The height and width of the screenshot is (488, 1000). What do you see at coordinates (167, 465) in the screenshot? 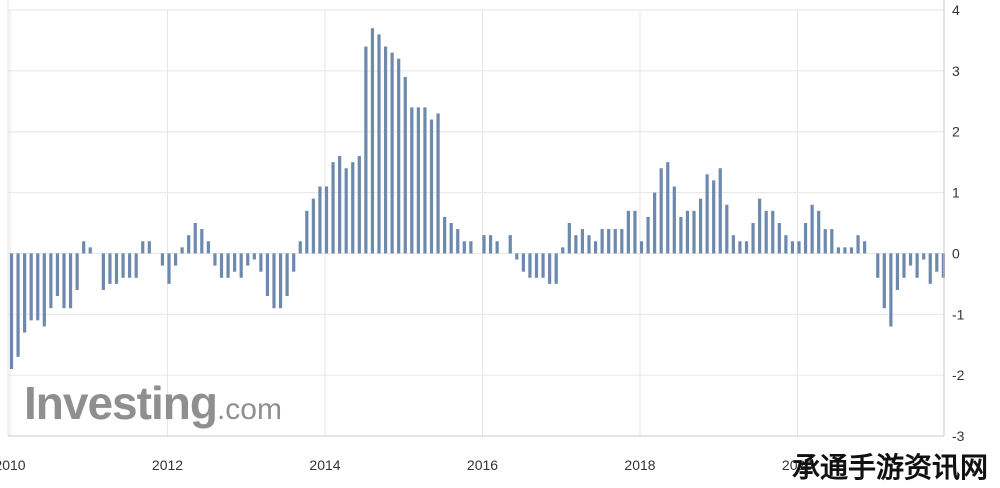
I see `x-tick-label: 2012` at bounding box center [167, 465].